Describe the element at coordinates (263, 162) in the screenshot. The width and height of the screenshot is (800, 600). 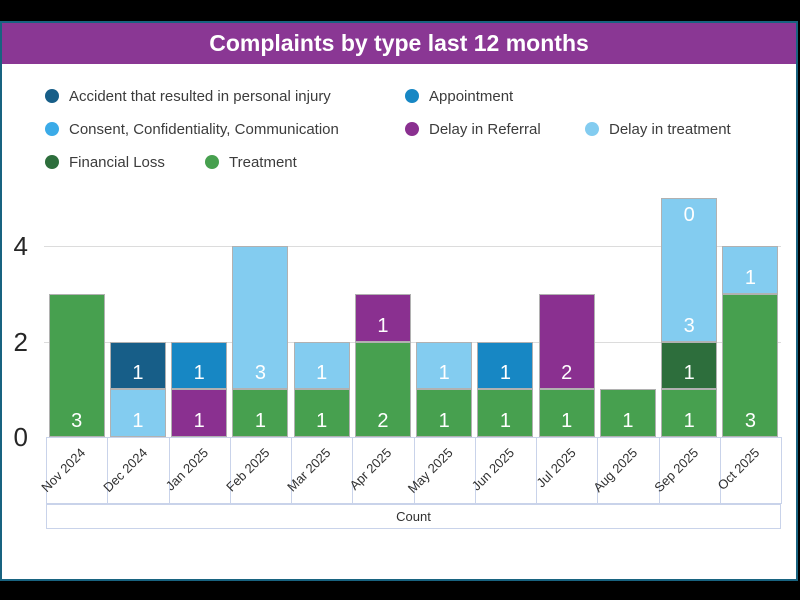
I see `legend-label: Treatment` at that location.